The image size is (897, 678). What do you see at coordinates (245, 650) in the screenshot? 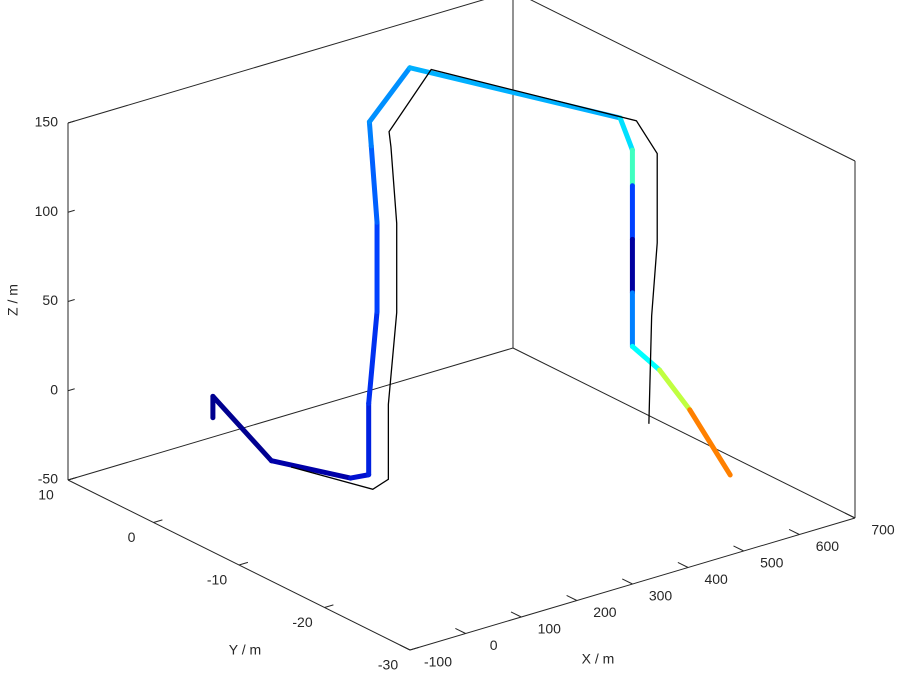
I see `y-axis-label: Y / m` at bounding box center [245, 650].